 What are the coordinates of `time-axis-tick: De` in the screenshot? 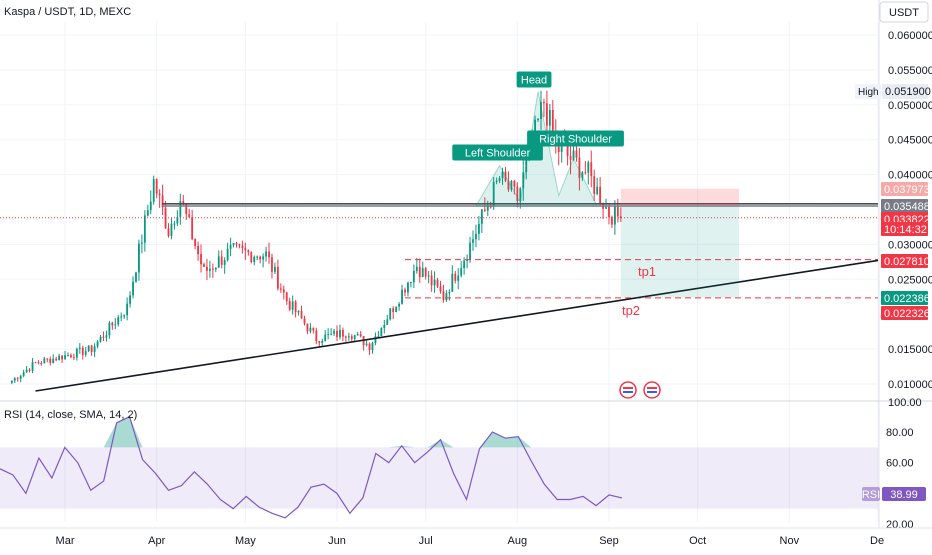 It's located at (877, 541).